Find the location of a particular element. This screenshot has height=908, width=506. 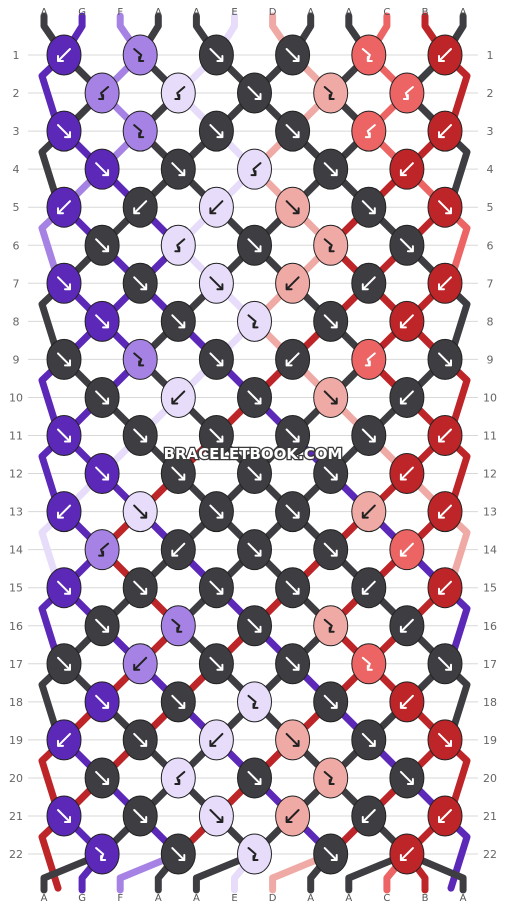

strand-bottom-thread is located at coordinates (302, 872).